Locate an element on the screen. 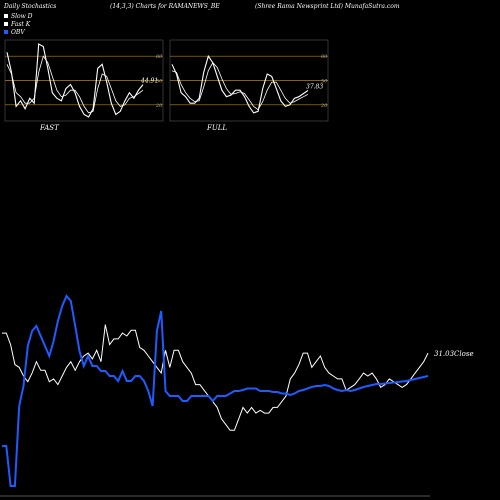 This screenshot has width=500, height=500. legend-label-obv: OBV is located at coordinates (18, 32).